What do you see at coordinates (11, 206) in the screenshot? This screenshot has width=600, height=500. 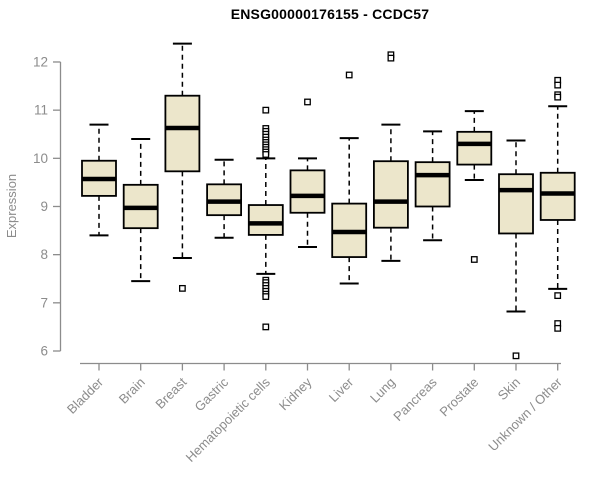 I see `y-axis-title: Expression` at bounding box center [11, 206].